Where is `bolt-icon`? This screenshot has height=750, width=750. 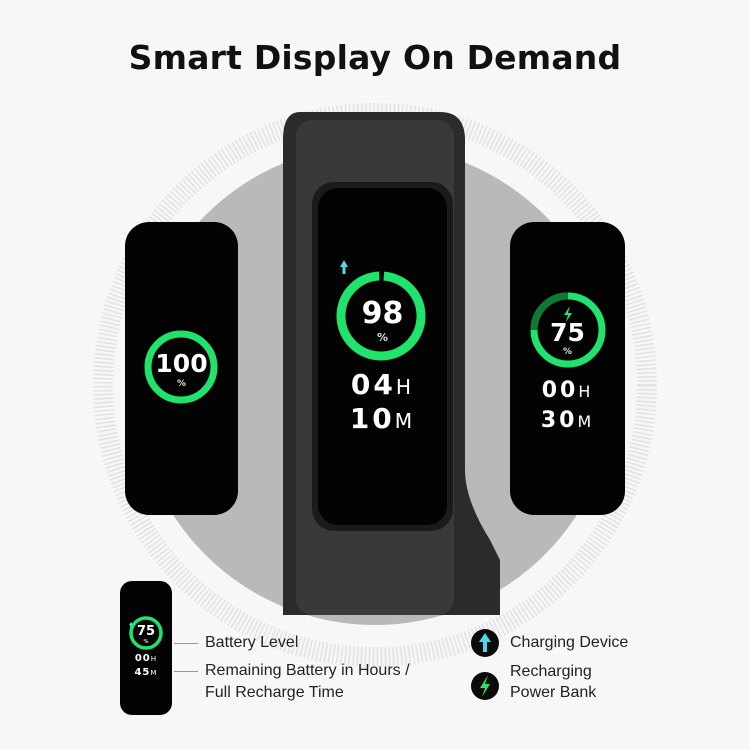
bolt-icon is located at coordinates (485, 686).